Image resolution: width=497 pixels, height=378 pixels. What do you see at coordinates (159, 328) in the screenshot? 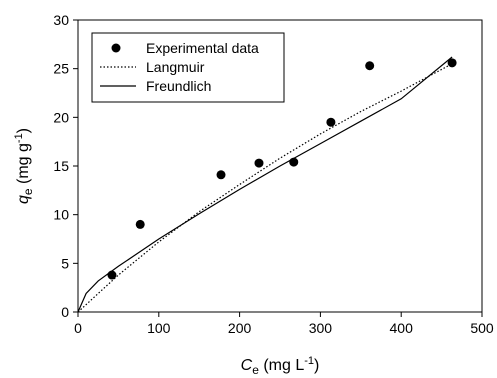
I see `x-tick-label: 100` at bounding box center [159, 328].